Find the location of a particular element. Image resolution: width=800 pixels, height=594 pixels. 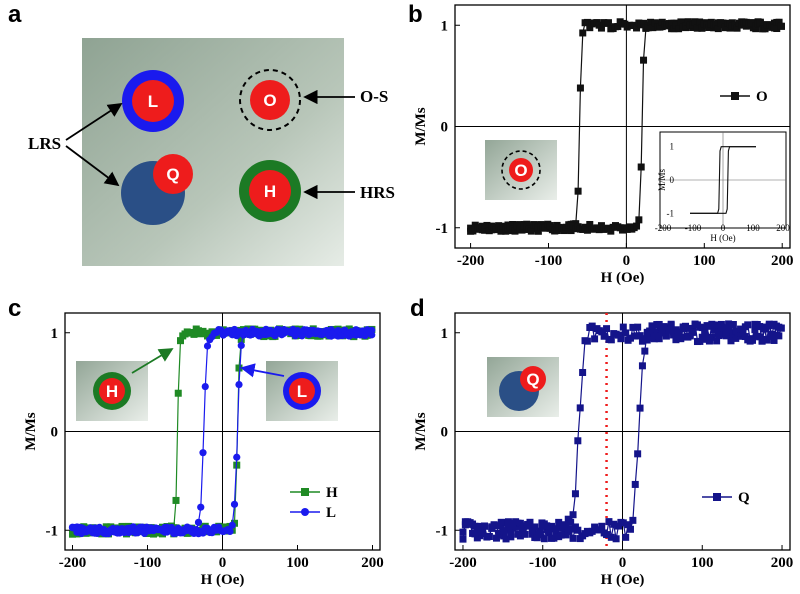

legend-entry-Q: Q is located at coordinates (726, 498).